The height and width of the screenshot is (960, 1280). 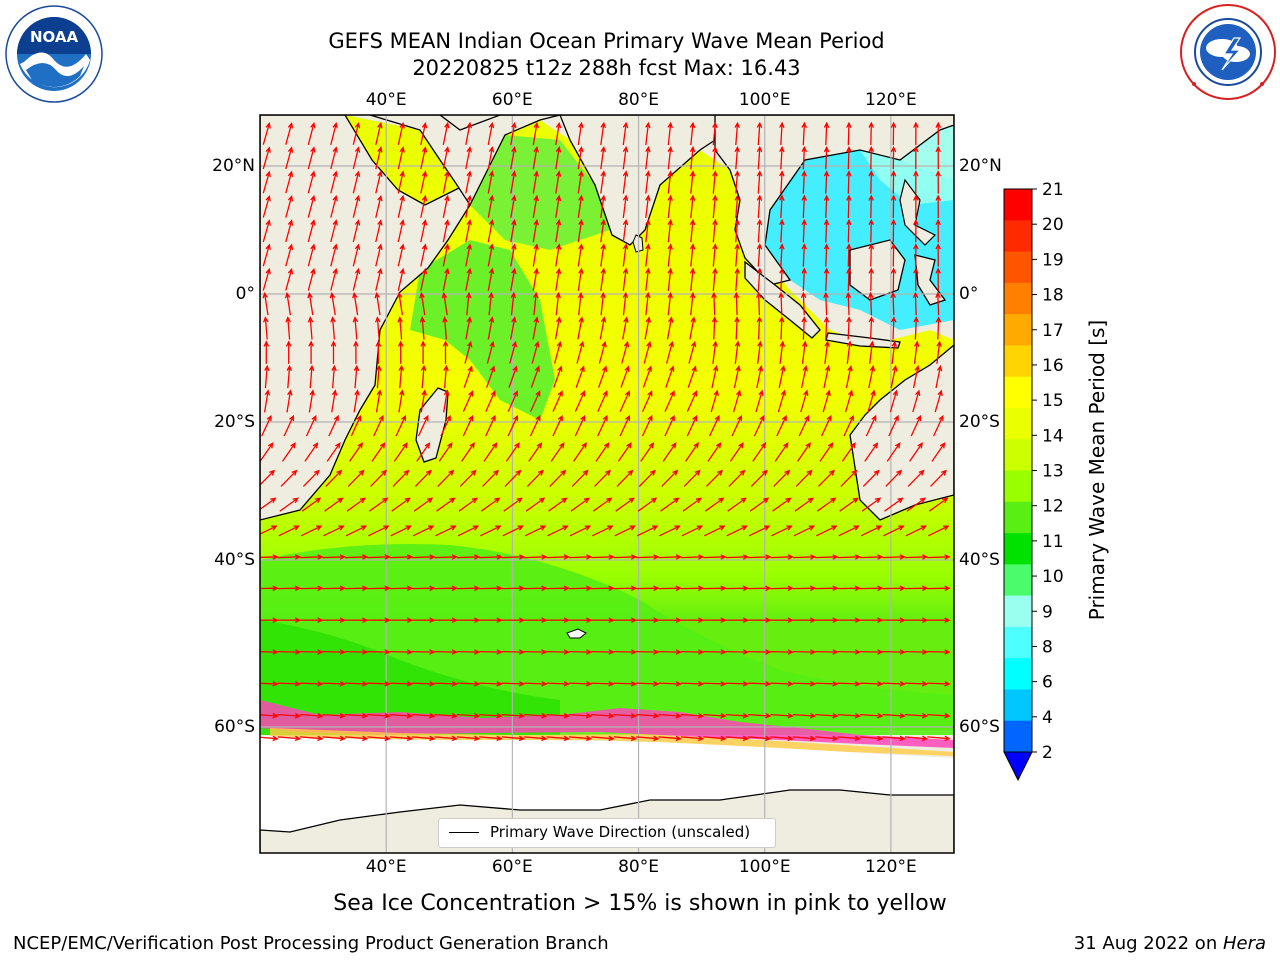 I want to click on map-legend: Primary Wave Direction (unscaled), so click(x=607, y=833).